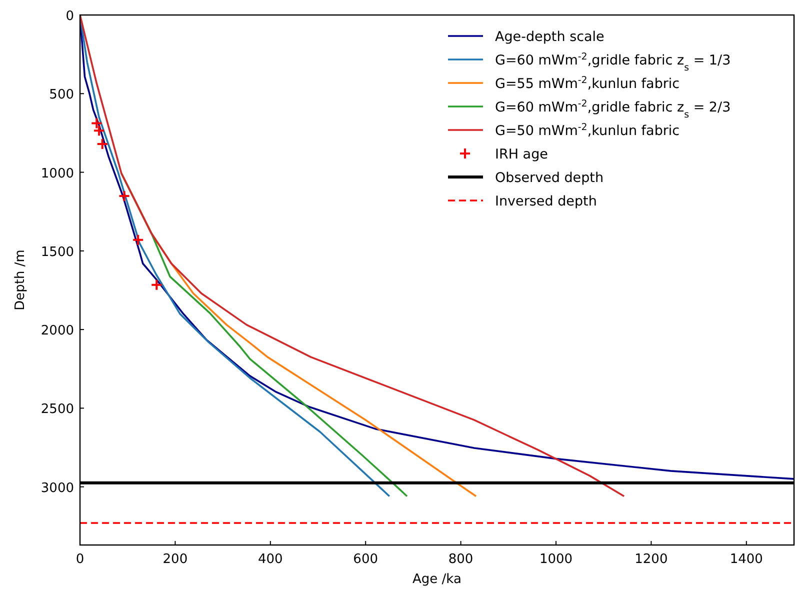 The height and width of the screenshot is (591, 795). I want to click on legend-label: Observed depth, so click(549, 178).